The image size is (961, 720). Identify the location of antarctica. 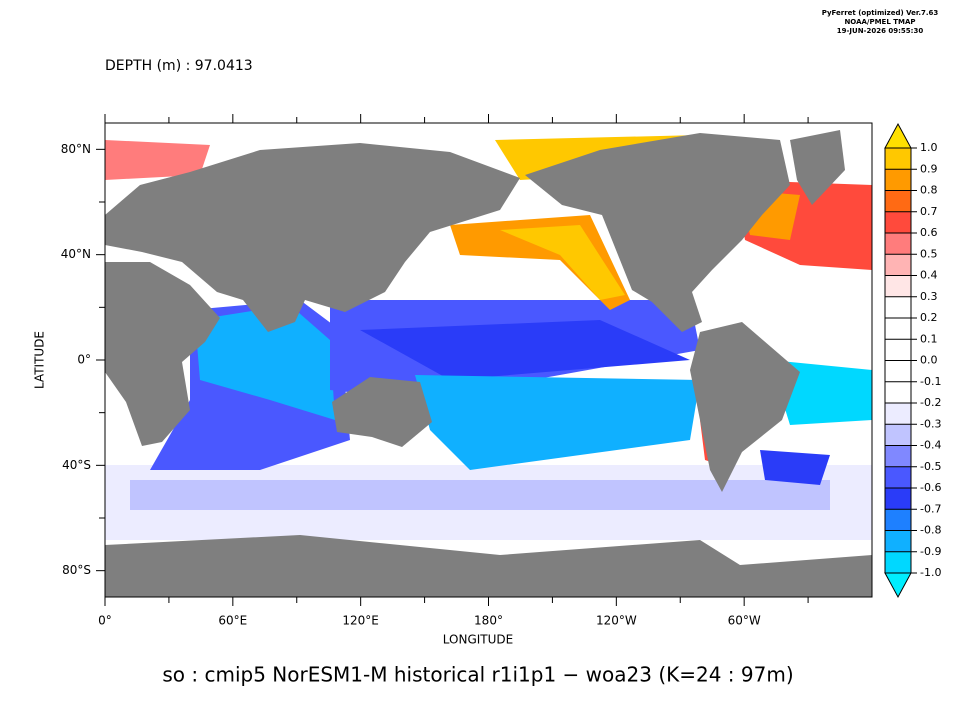
(488, 566).